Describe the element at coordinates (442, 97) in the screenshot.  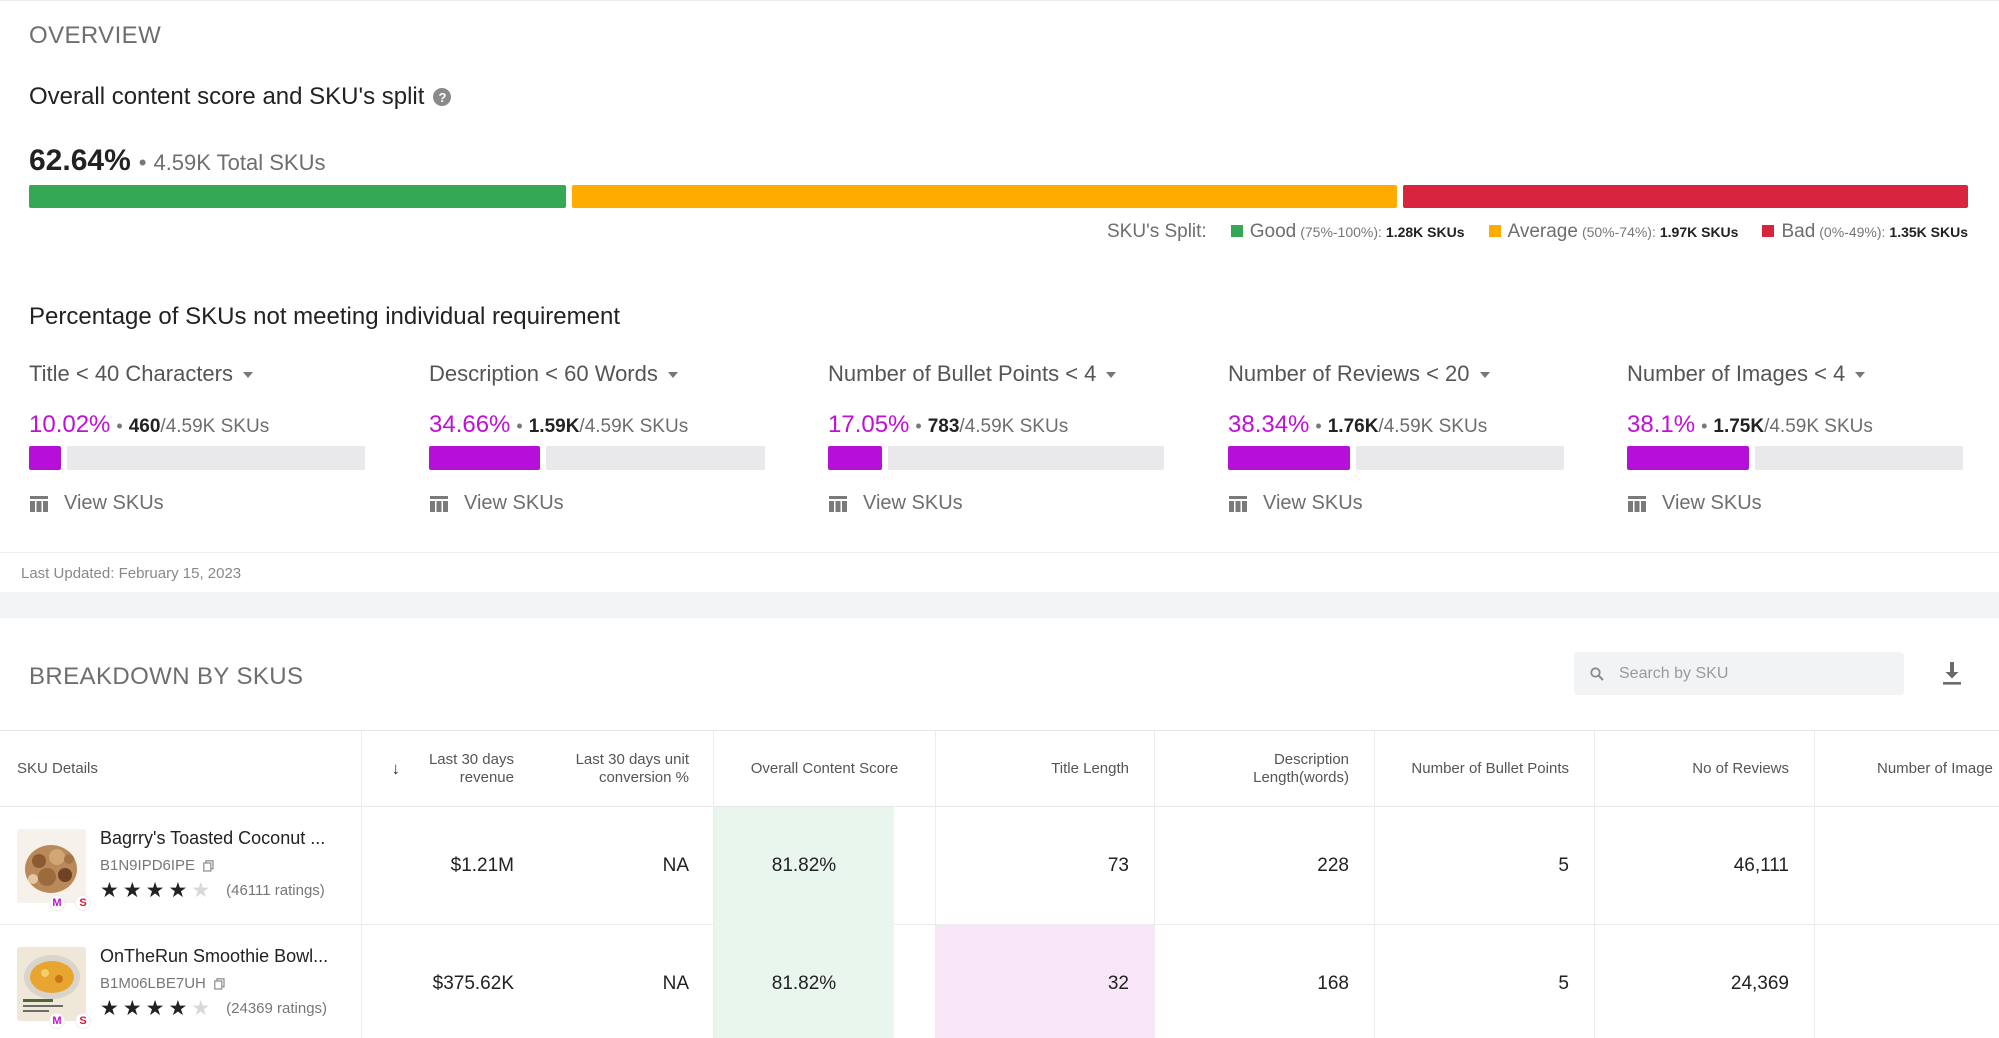
I see `help-icon: ?` at that location.